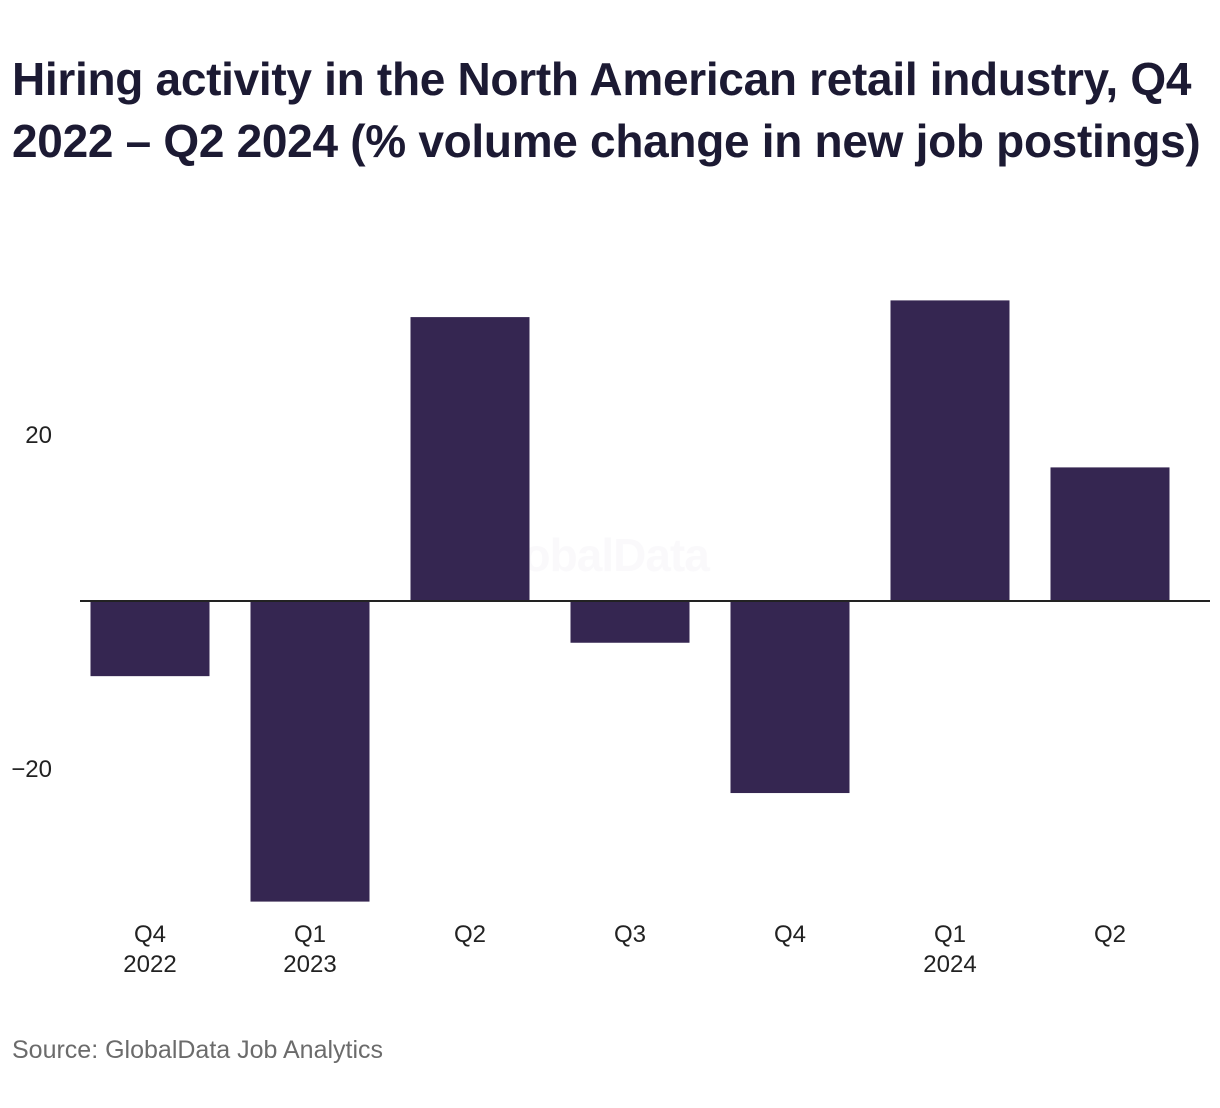 The height and width of the screenshot is (1108, 1220). I want to click on x-tick-year: 2023, so click(309, 964).